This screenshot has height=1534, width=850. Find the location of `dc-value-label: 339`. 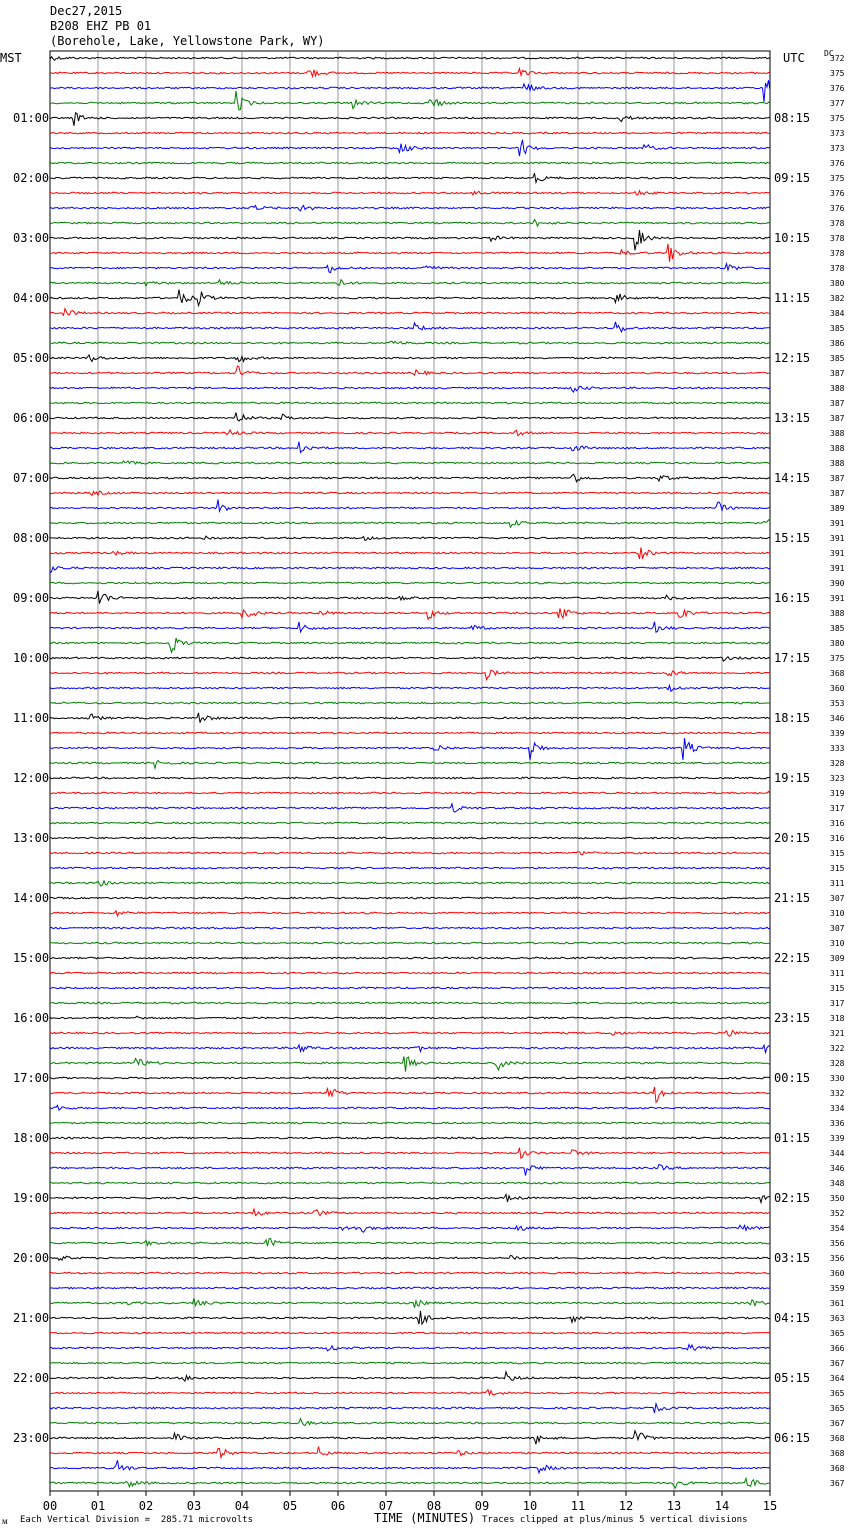

dc-value-label: 339 is located at coordinates (837, 1138).